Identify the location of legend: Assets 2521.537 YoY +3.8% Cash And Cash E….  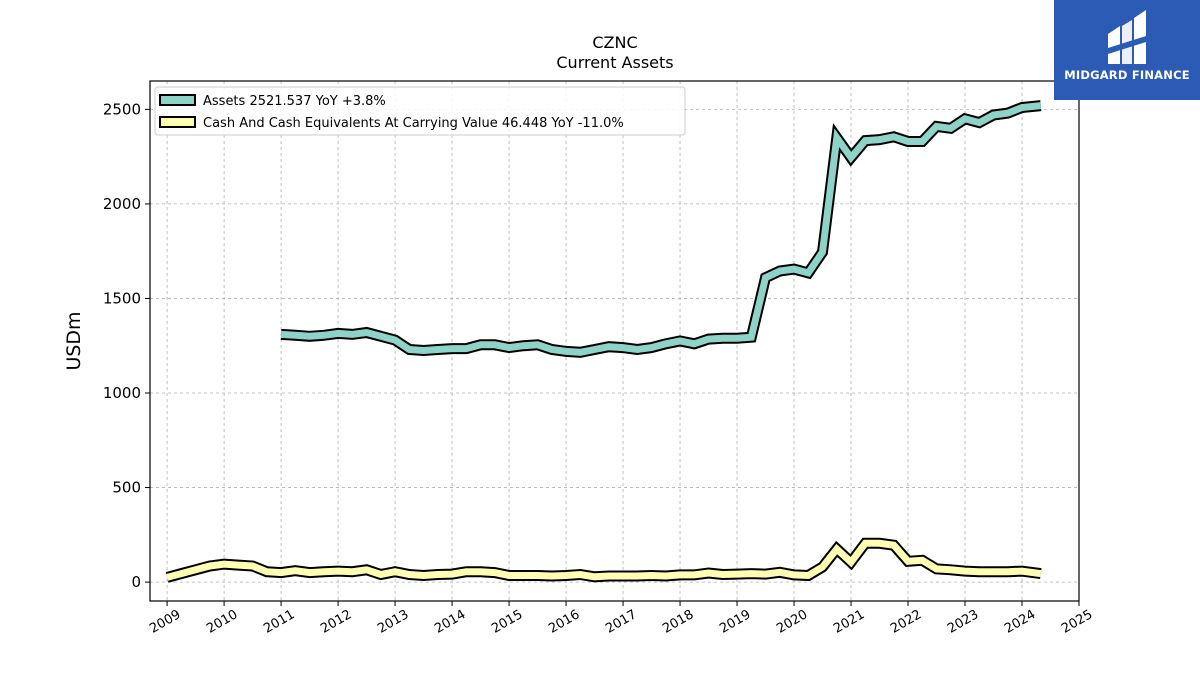
(420, 111).